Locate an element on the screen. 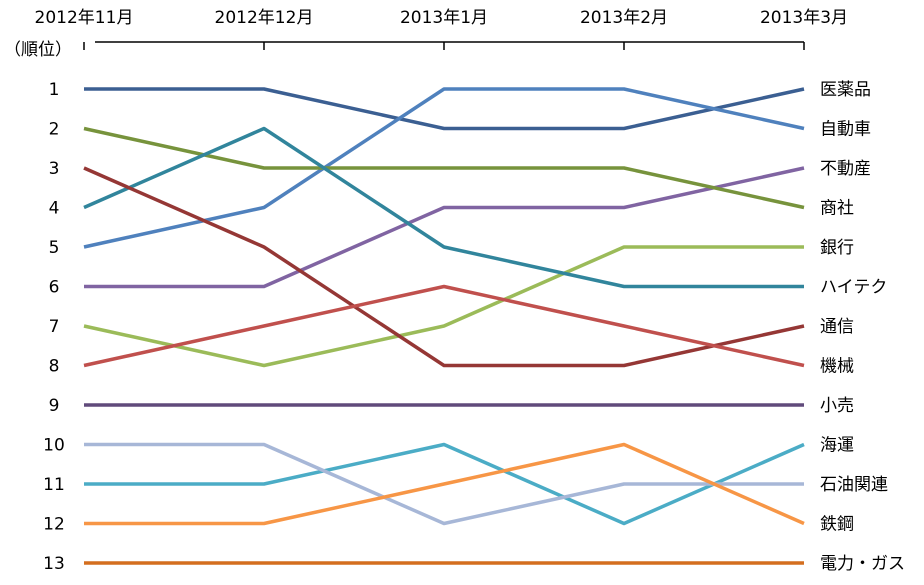  legend-label: 石油関連 is located at coordinates (854, 485).